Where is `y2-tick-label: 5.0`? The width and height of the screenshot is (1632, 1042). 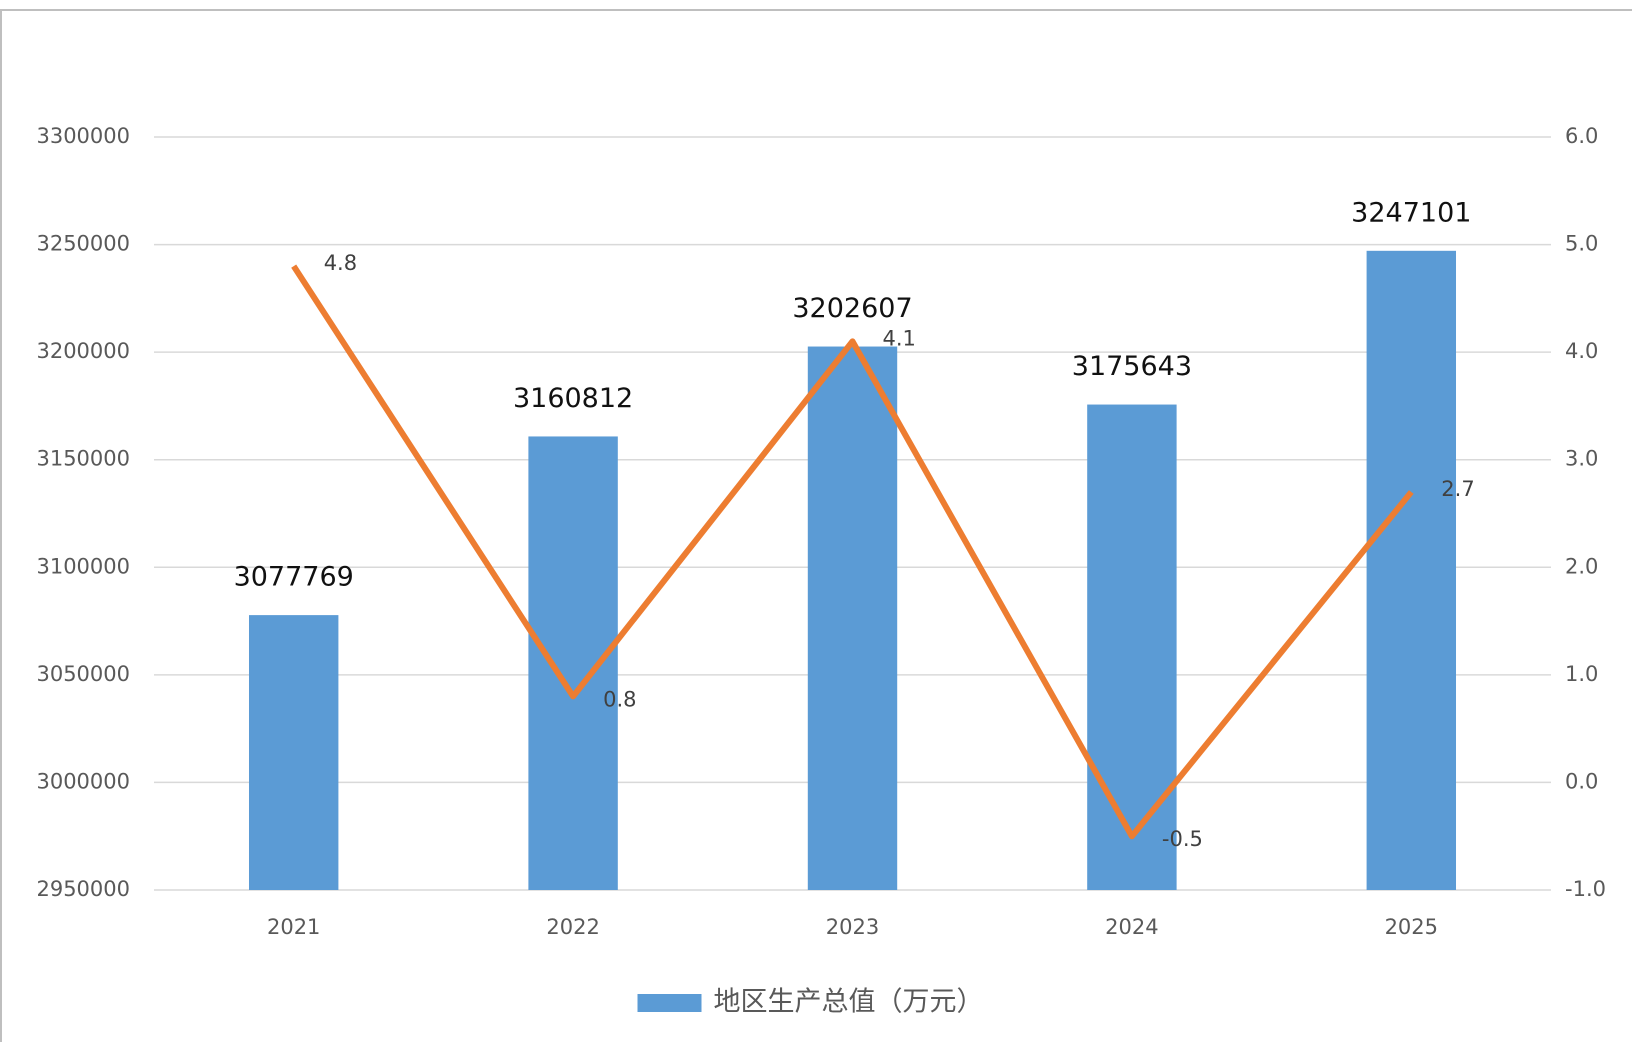
y2-tick-label: 5.0 is located at coordinates (1581, 244).